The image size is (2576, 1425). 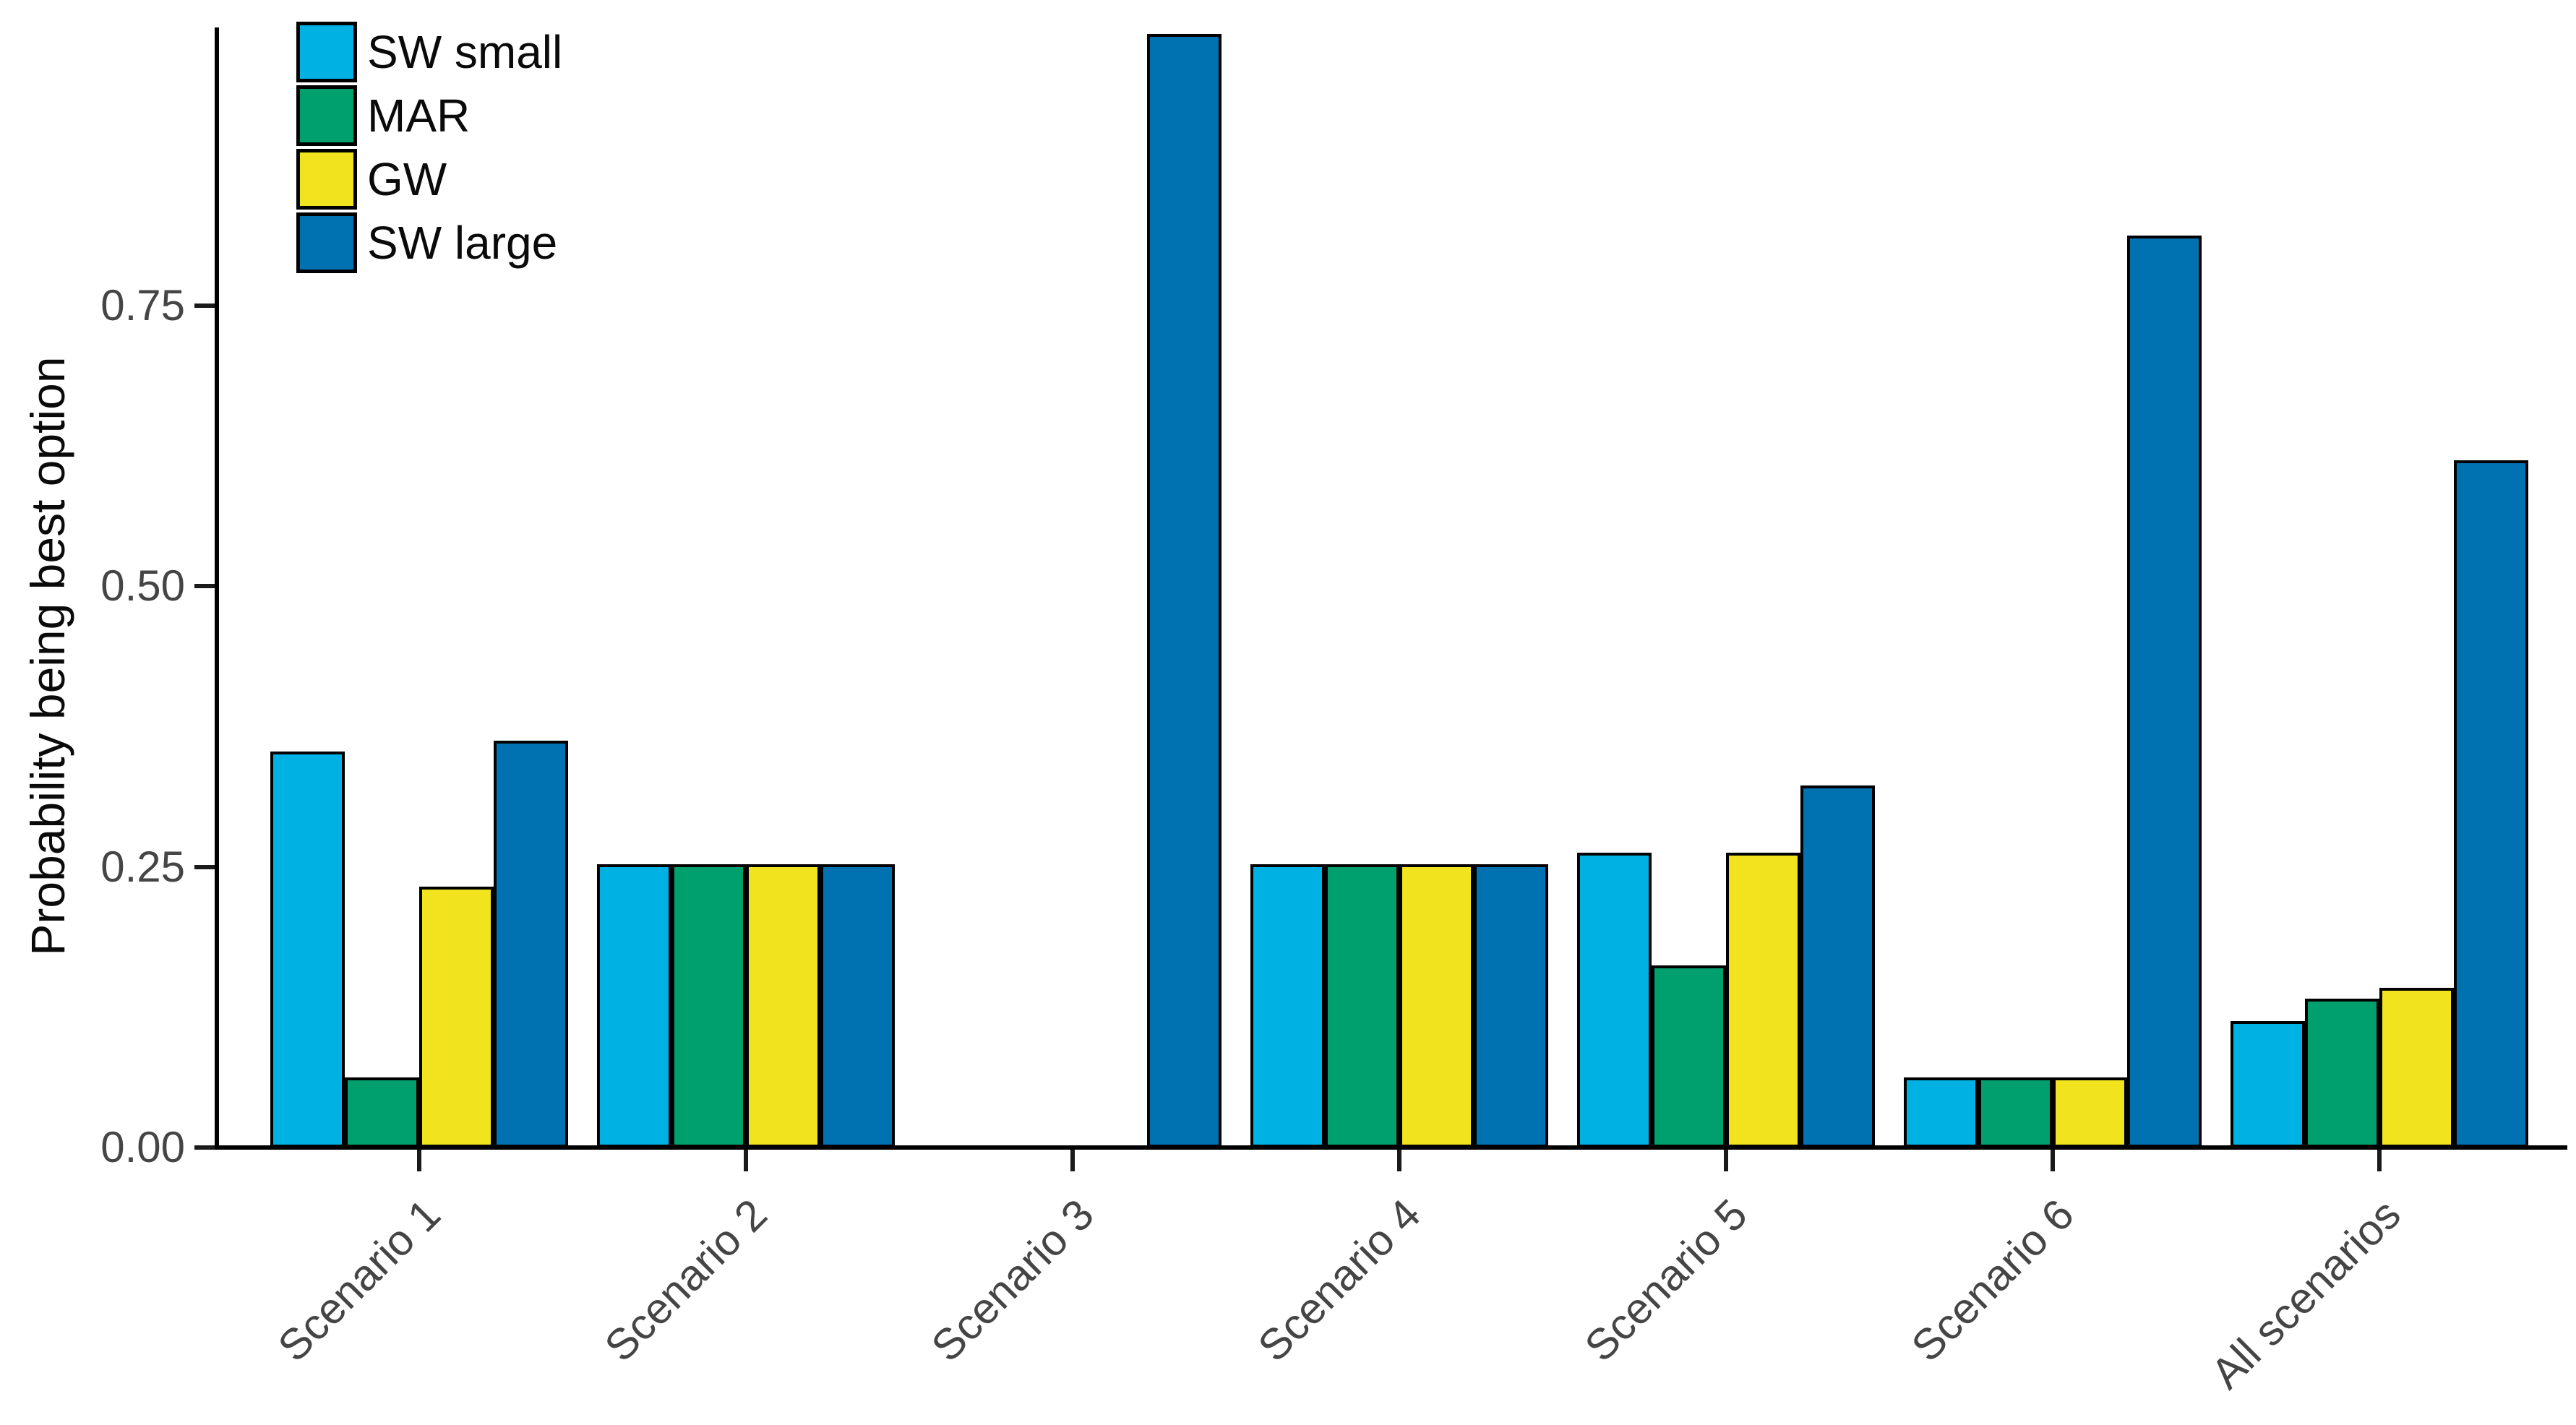 What do you see at coordinates (359, 1280) in the screenshot?
I see `x-tick-label: Scenario 1` at bounding box center [359, 1280].